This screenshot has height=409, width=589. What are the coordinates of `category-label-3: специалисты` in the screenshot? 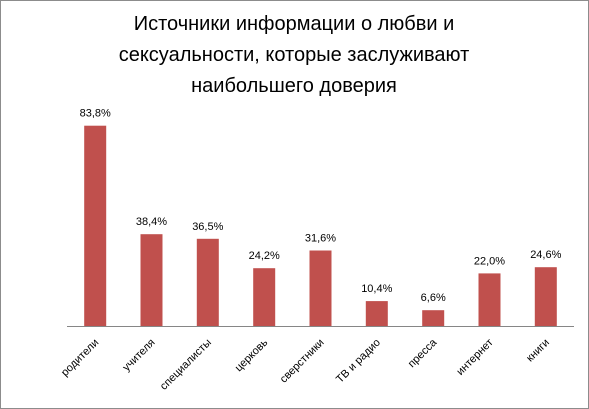 It's located at (186, 365).